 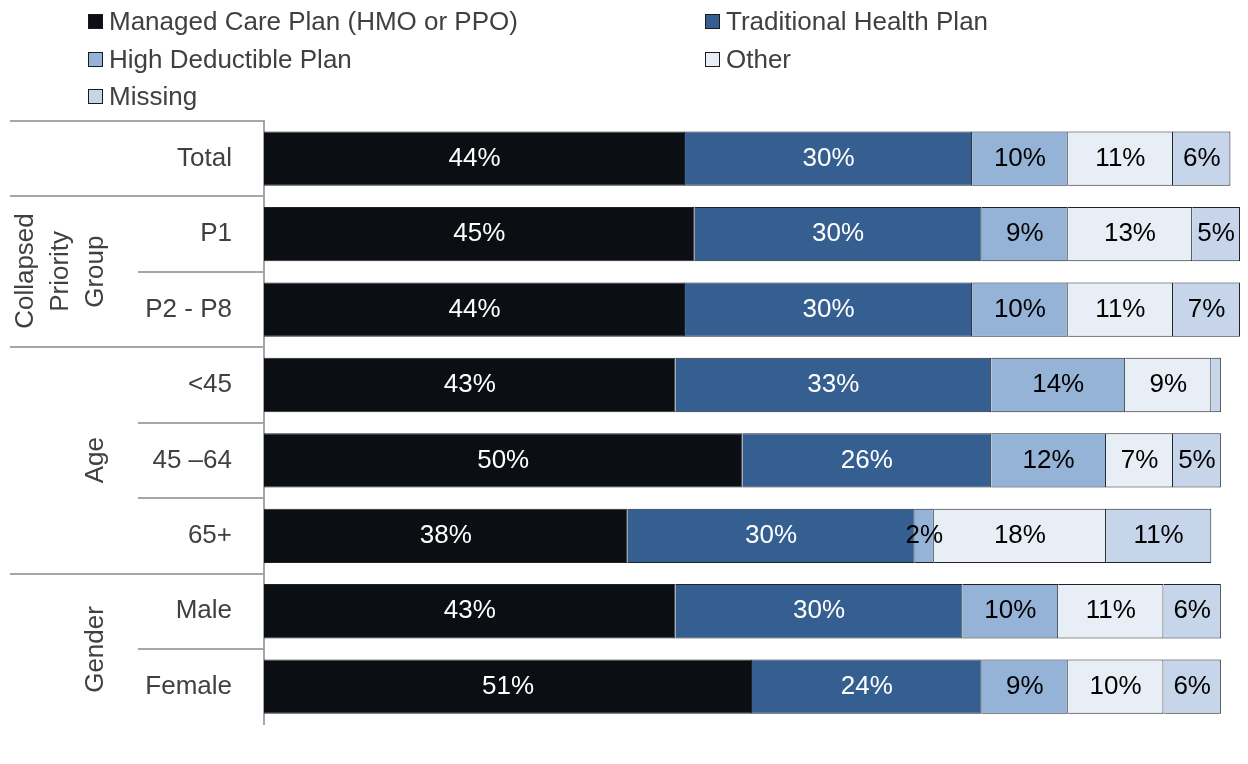 I want to click on y-tick-label: 65+, so click(x=209, y=534).